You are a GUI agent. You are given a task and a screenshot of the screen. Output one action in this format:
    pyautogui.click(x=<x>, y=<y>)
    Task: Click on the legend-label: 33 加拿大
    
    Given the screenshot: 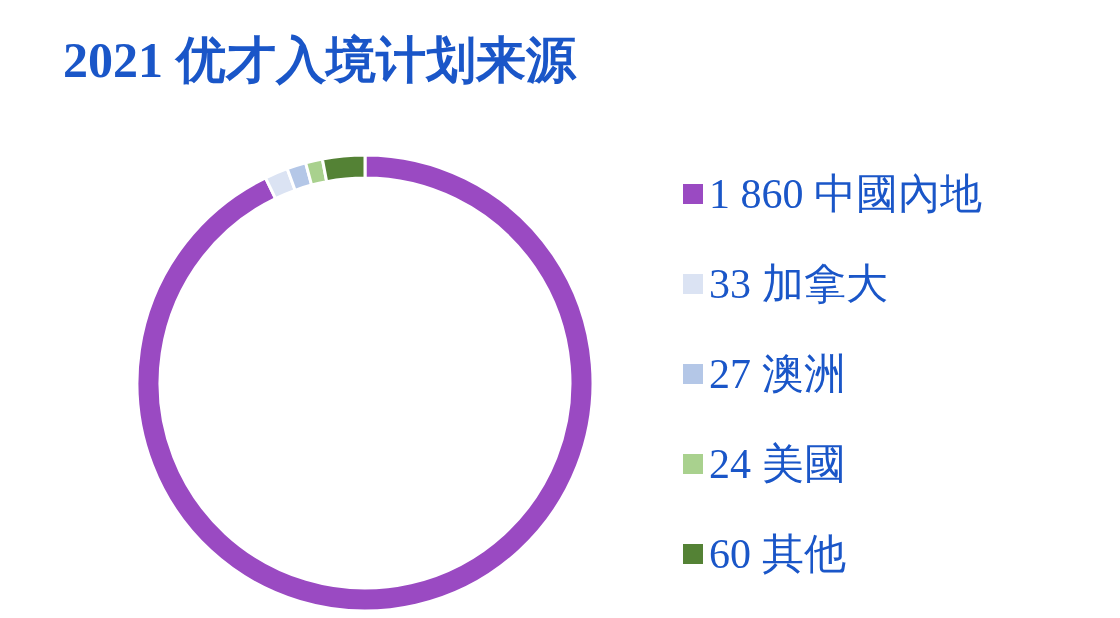 What is the action you would take?
    pyautogui.click(x=798, y=284)
    